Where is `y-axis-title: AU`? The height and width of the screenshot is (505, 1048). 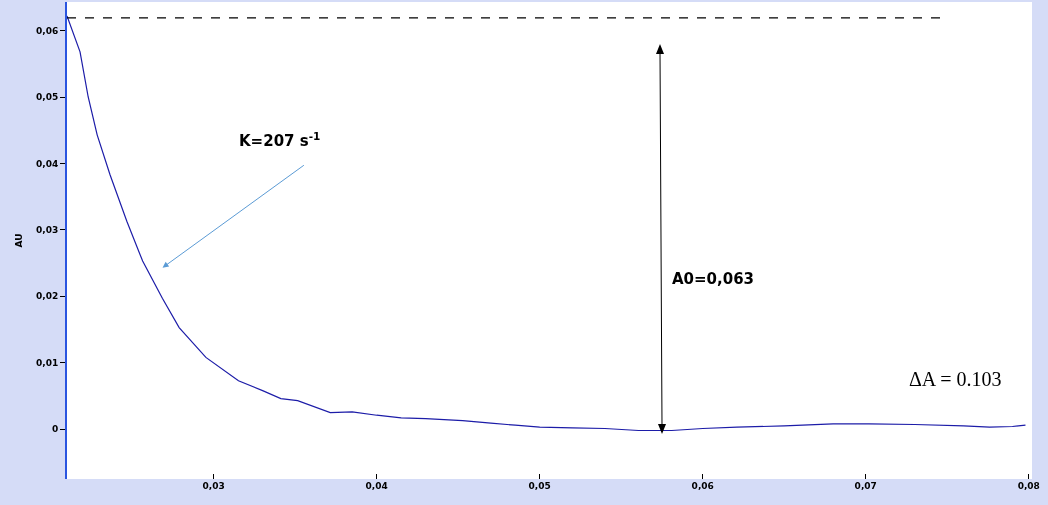
y-axis-title: AU is located at coordinates (18, 240).